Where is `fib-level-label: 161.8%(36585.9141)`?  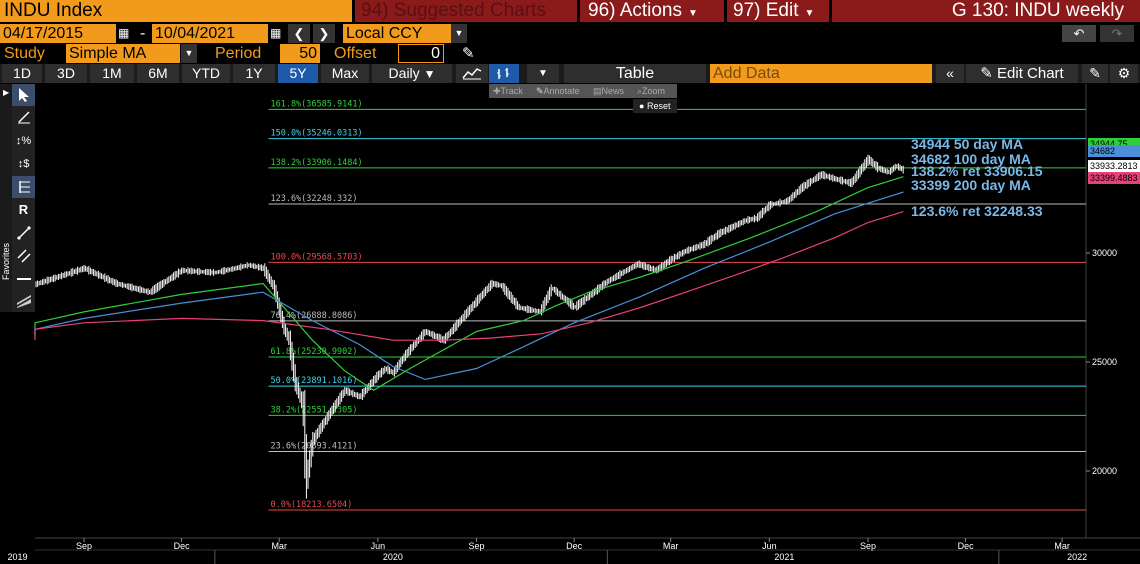 fib-level-label: 161.8%(36585.9141) is located at coordinates (316, 104).